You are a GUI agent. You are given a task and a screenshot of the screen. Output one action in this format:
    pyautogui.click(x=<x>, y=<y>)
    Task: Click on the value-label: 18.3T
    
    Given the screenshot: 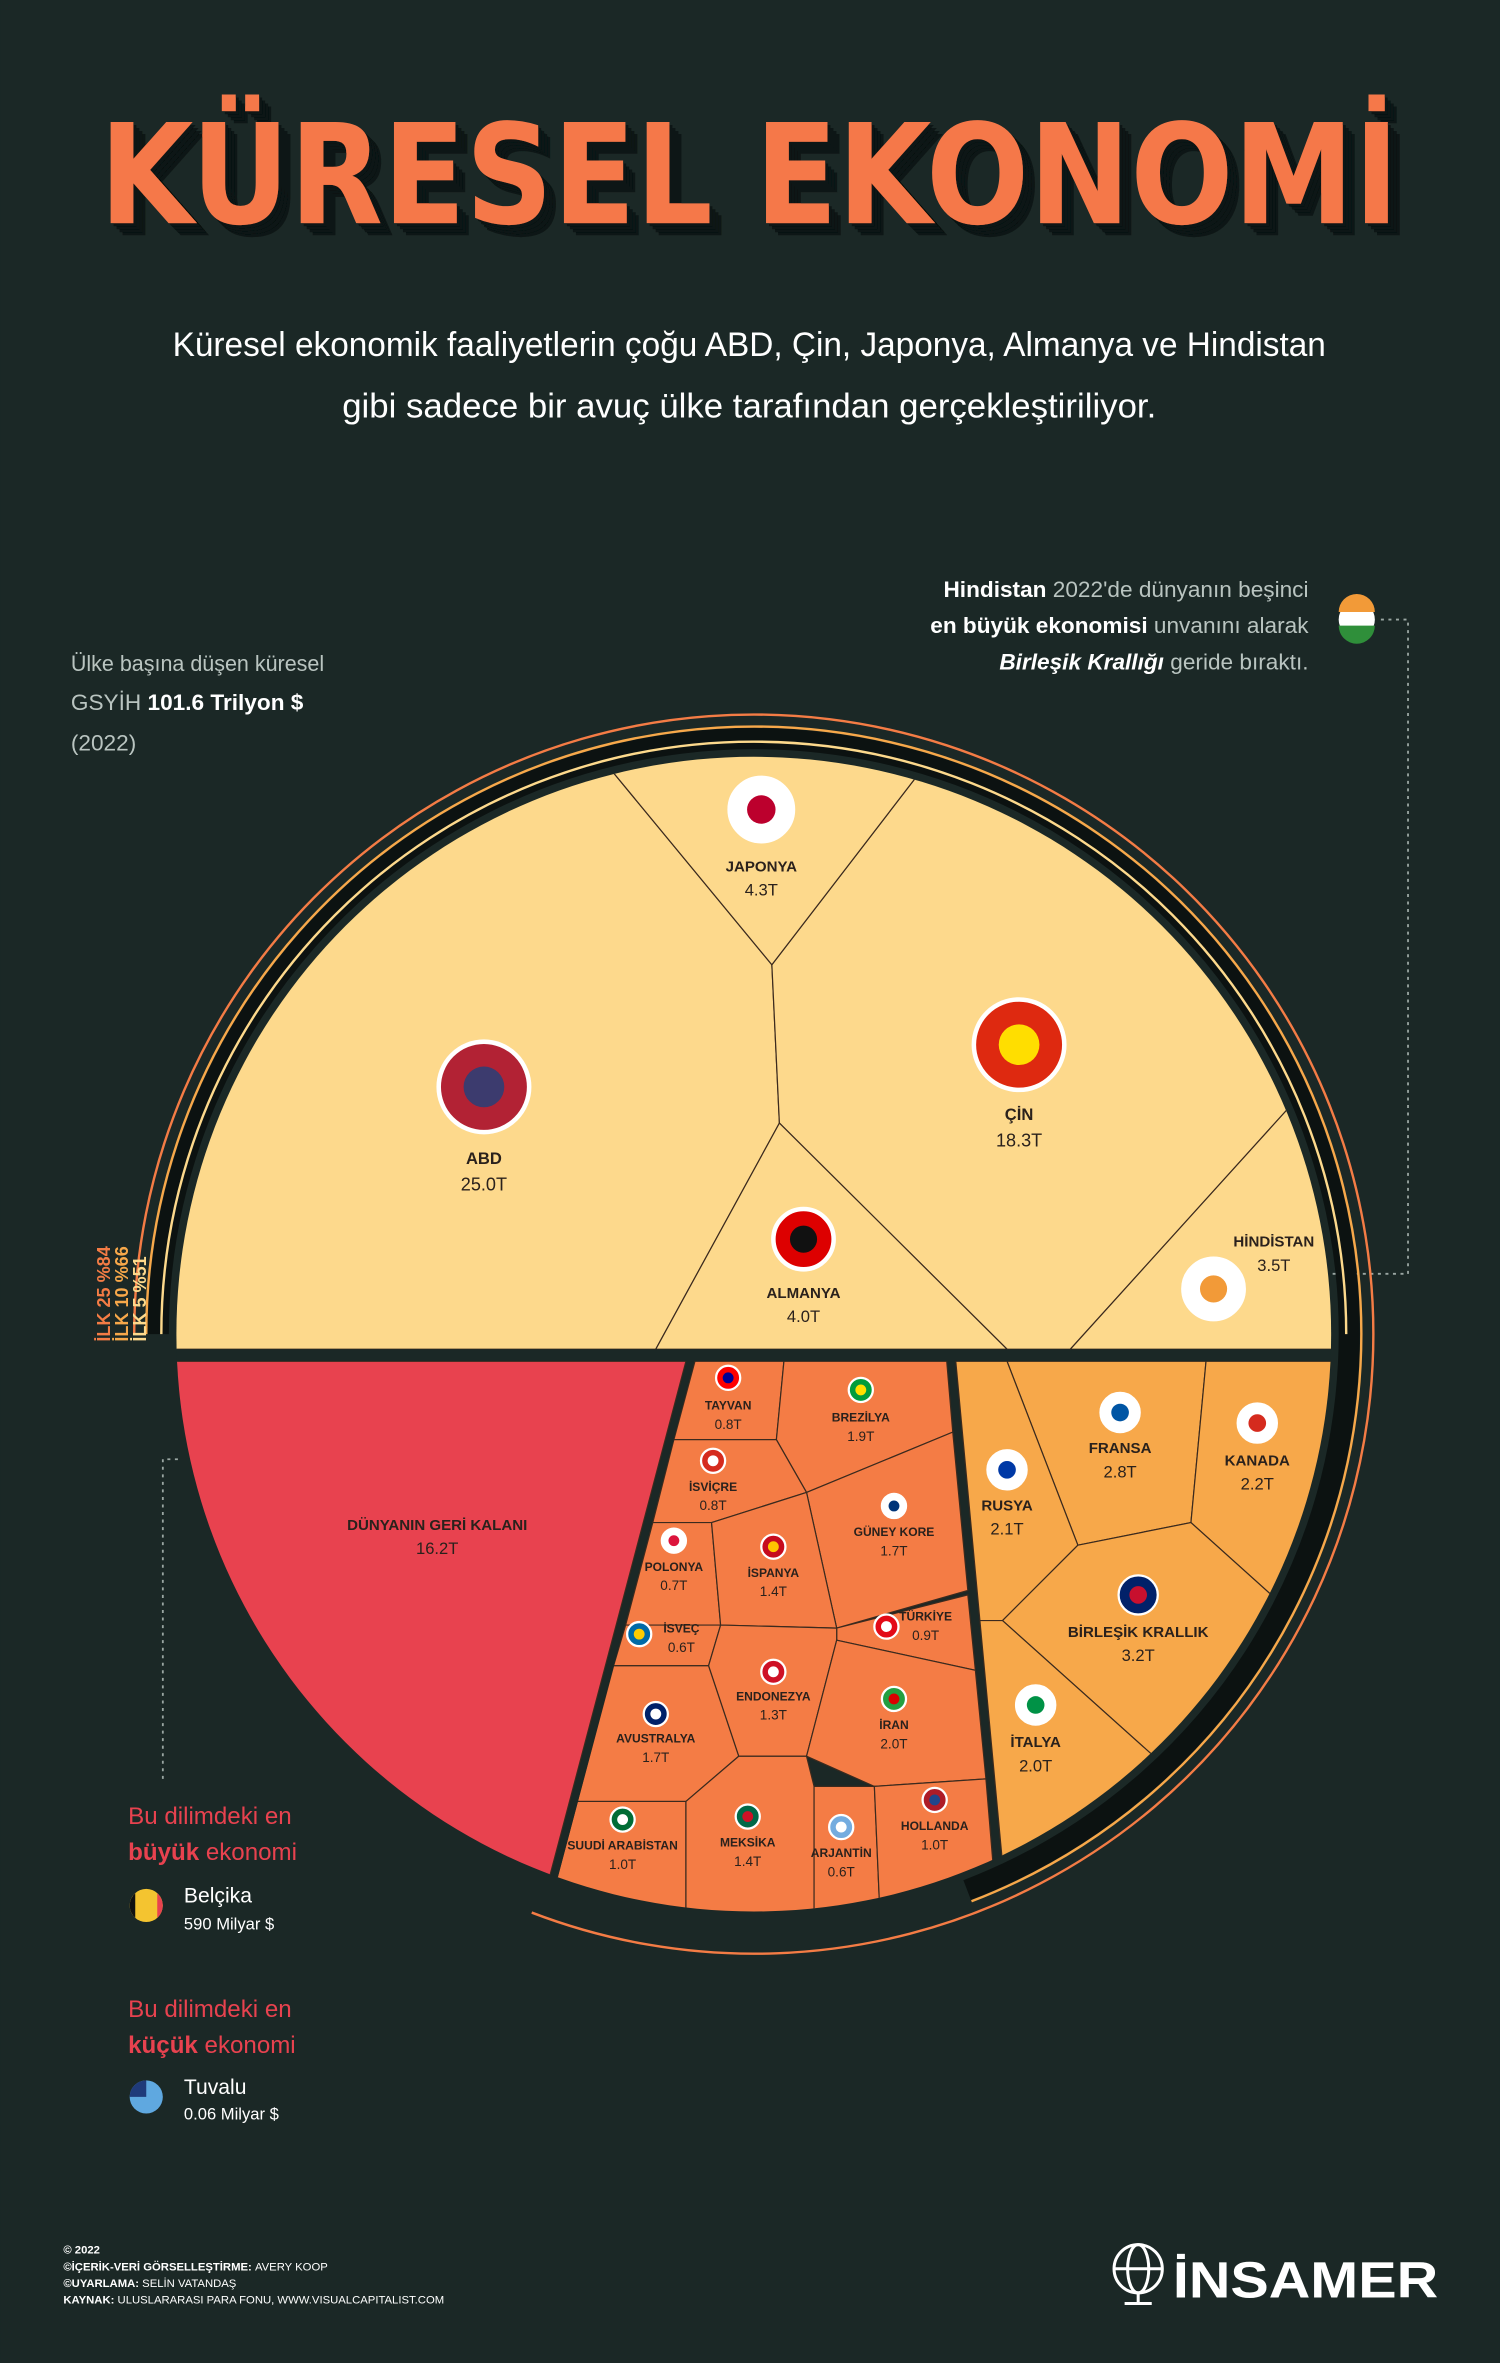 What is the action you would take?
    pyautogui.click(x=1019, y=1141)
    